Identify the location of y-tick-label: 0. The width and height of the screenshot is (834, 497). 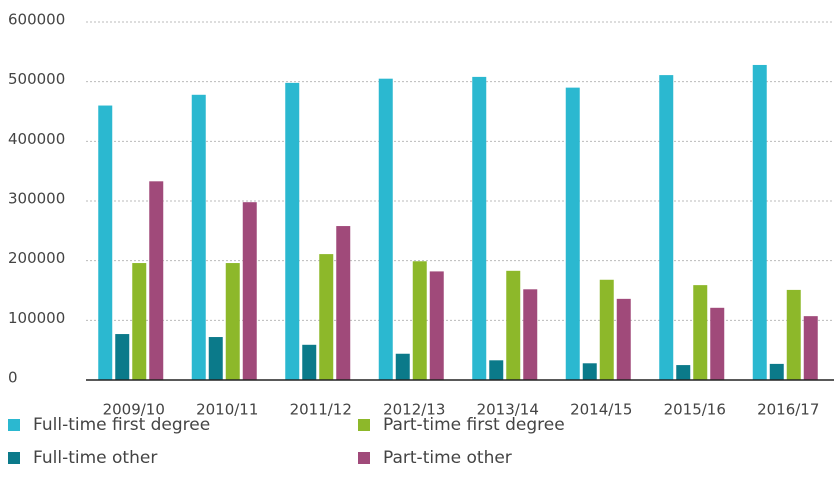
(13, 378).